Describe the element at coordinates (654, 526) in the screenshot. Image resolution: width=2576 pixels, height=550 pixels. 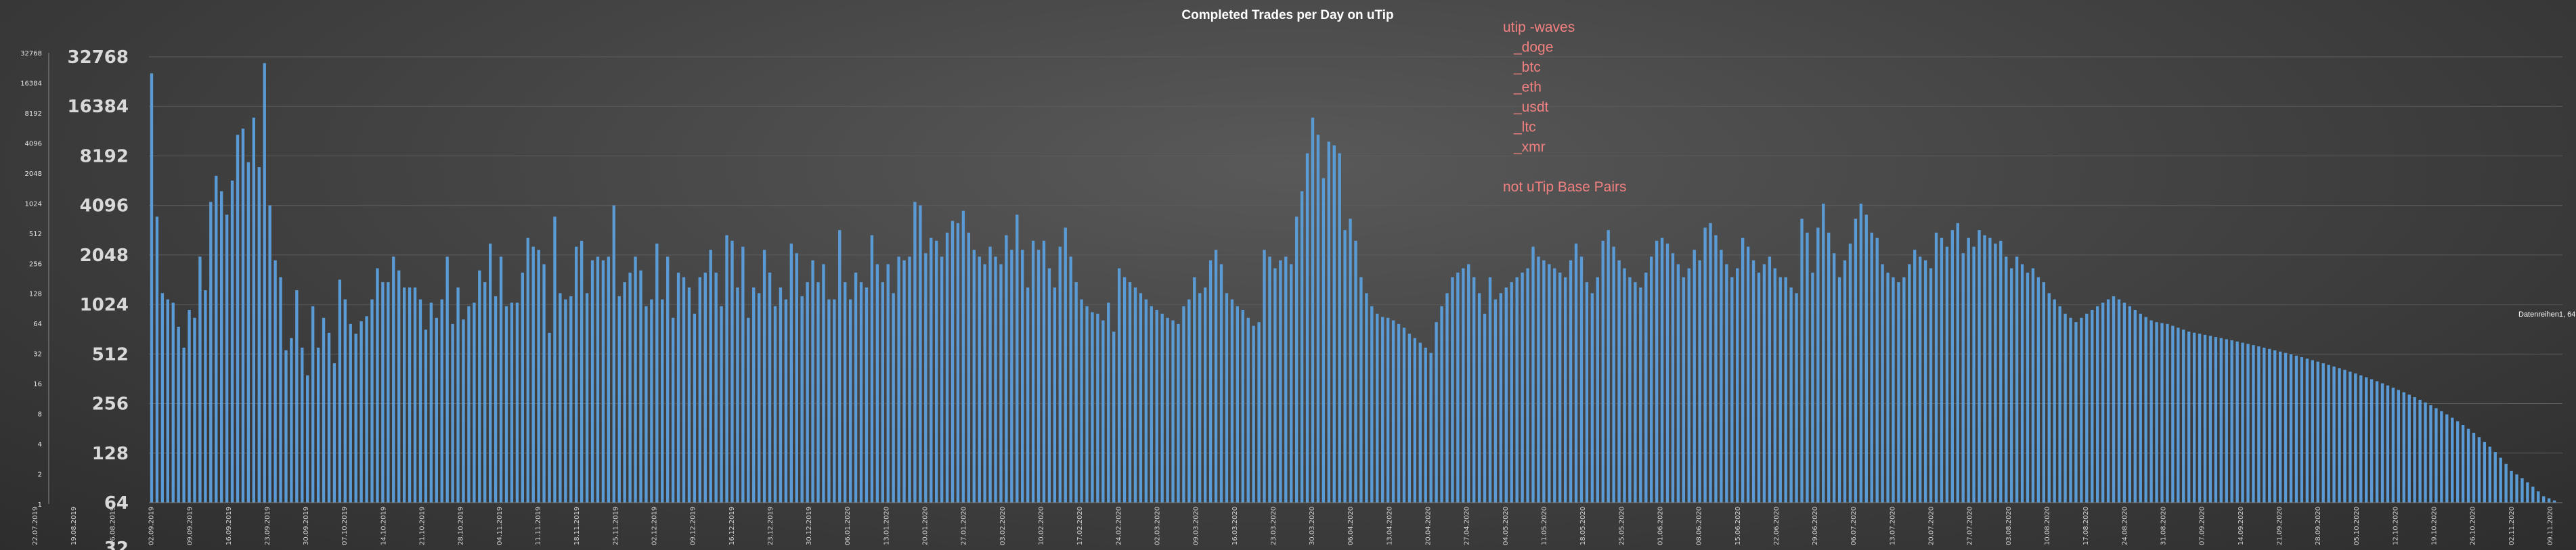
I see `x-tick-label: 02.12.2019` at that location.